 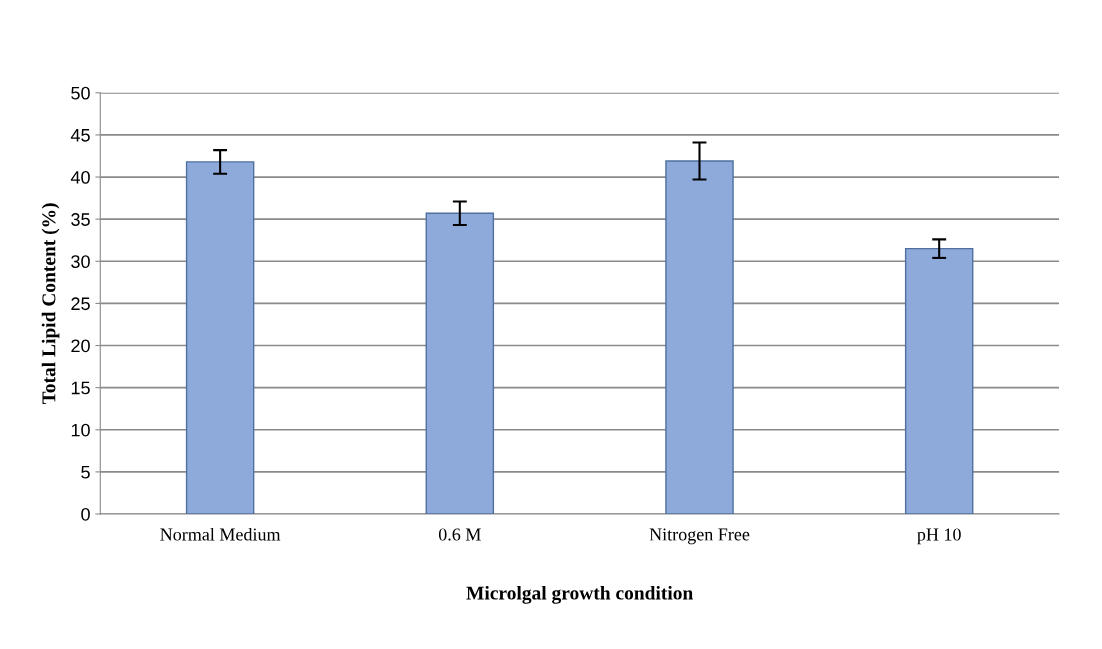 I want to click on x-axis-title: Microlgal growth condition, so click(x=579, y=594).